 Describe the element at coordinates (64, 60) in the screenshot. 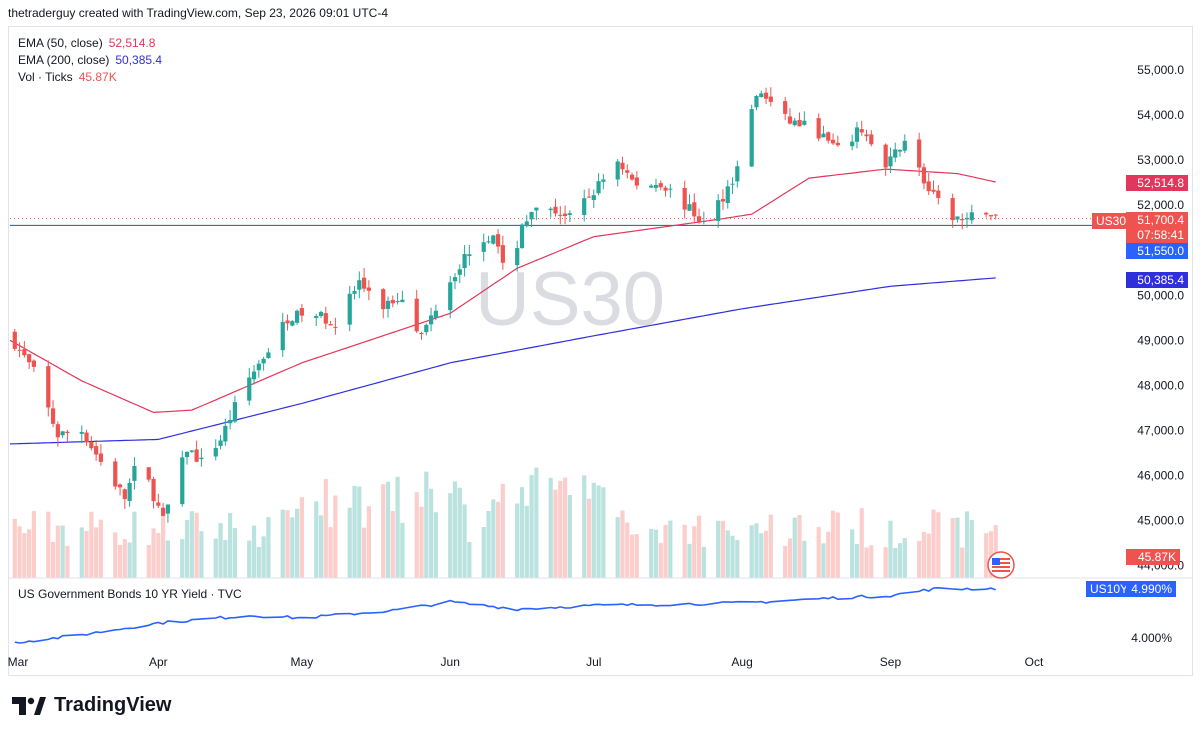

I see `ema200-label: EMA (200, close)` at that location.